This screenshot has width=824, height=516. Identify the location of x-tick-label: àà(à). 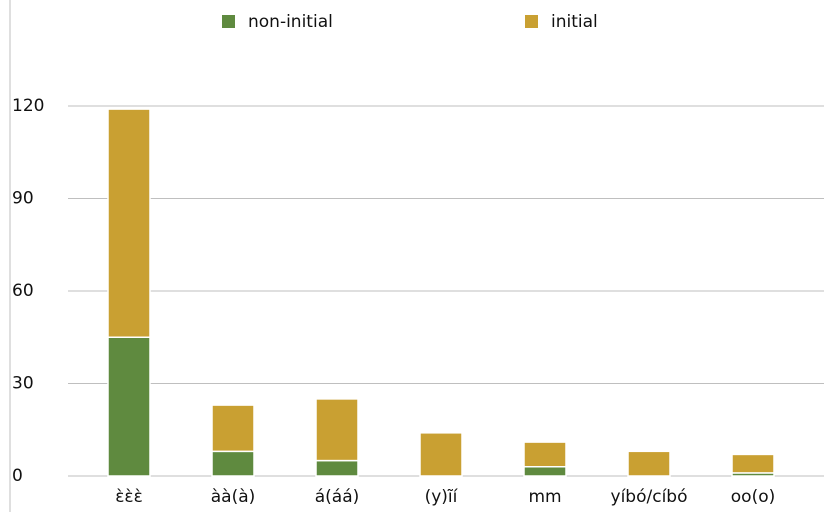
(233, 497).